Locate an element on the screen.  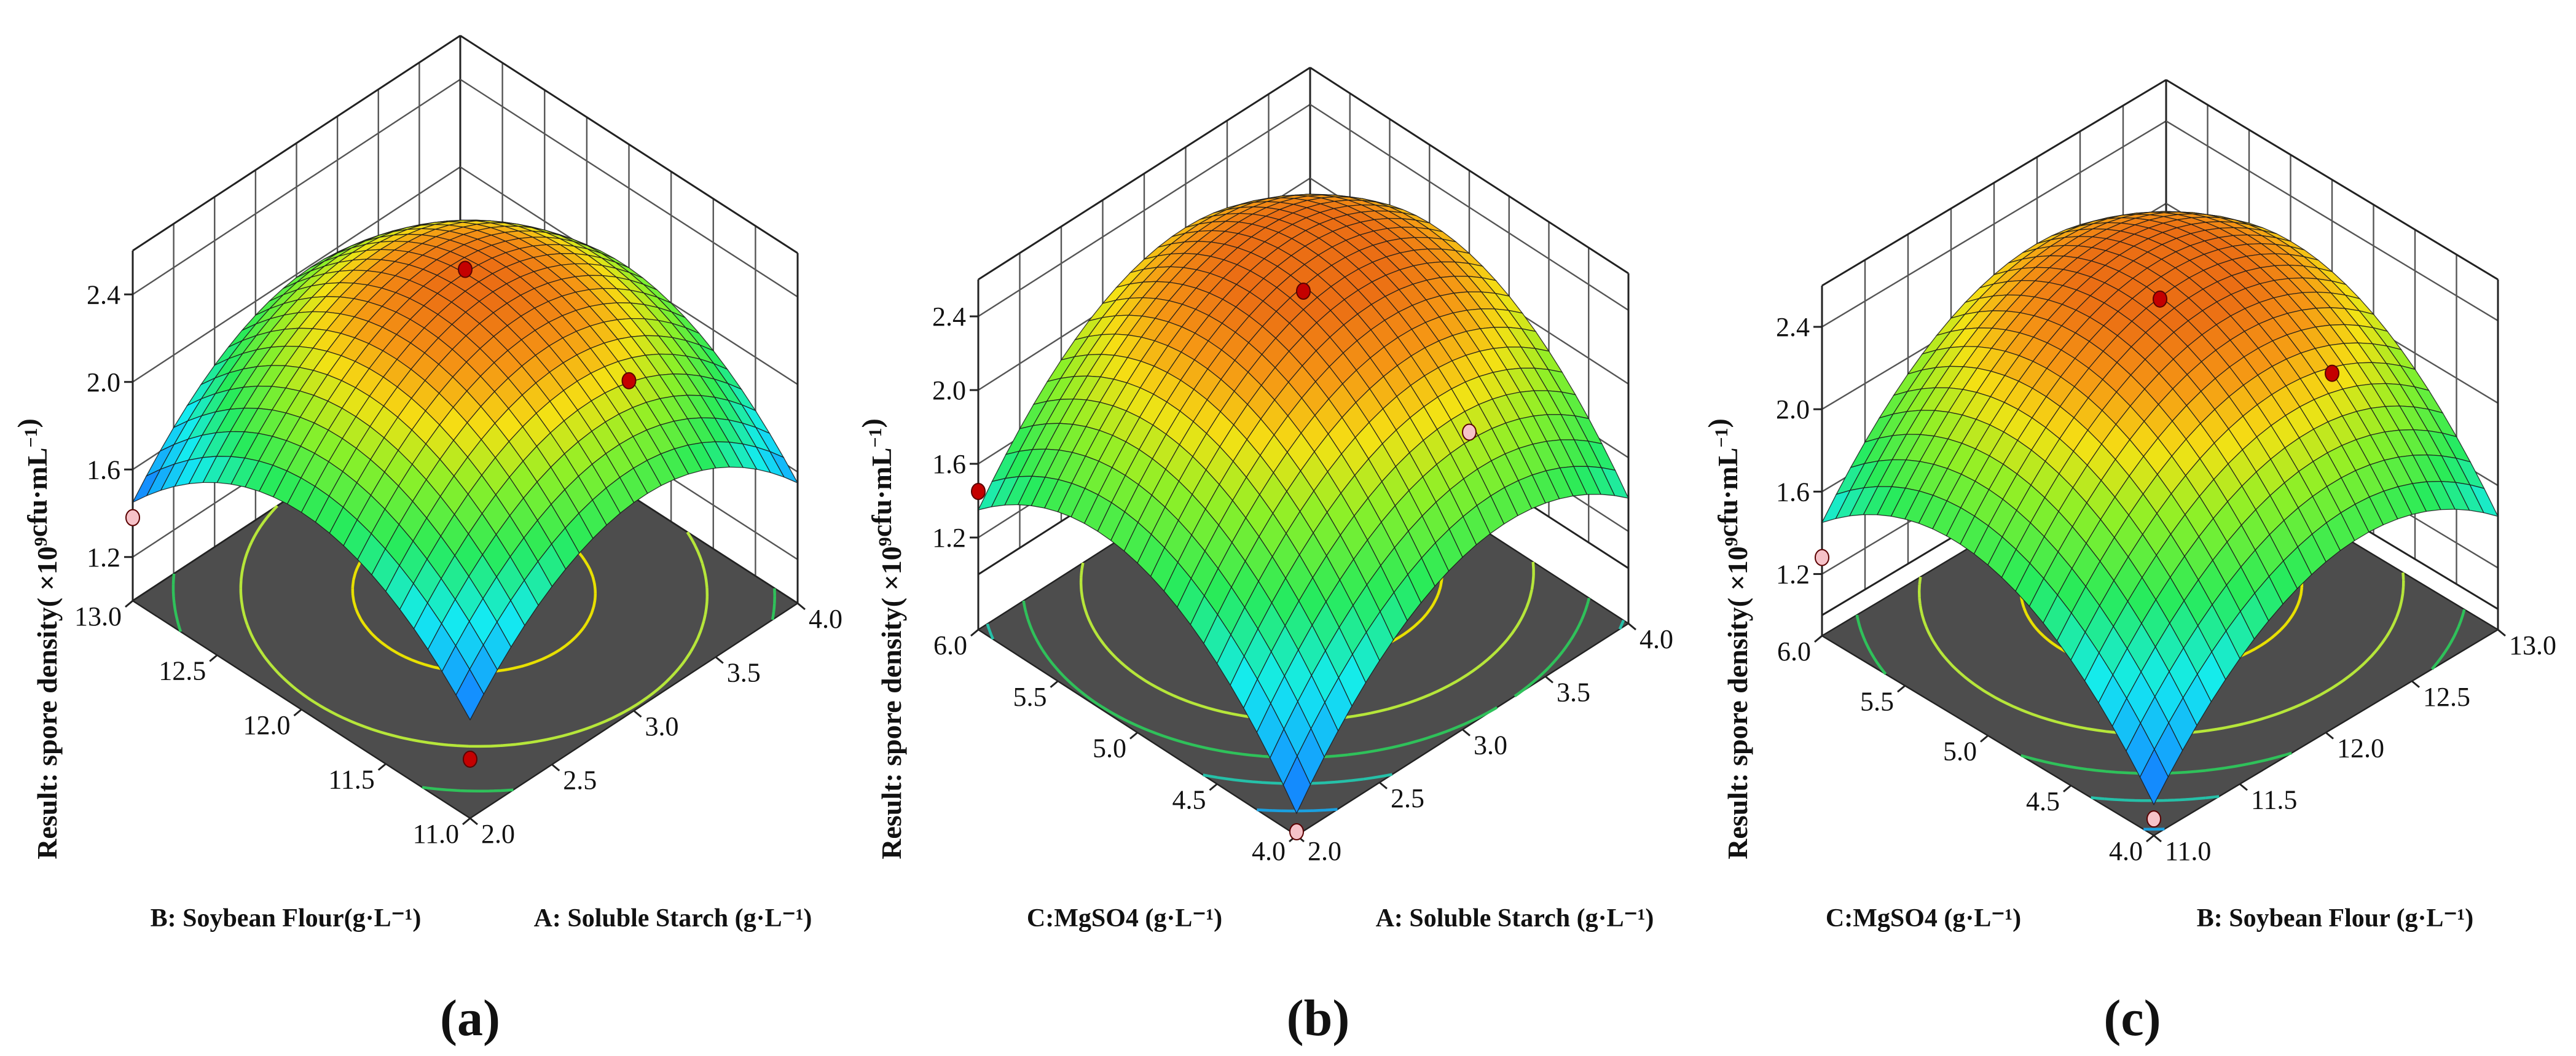
panel-label-b: (b) is located at coordinates (1318, 1019).